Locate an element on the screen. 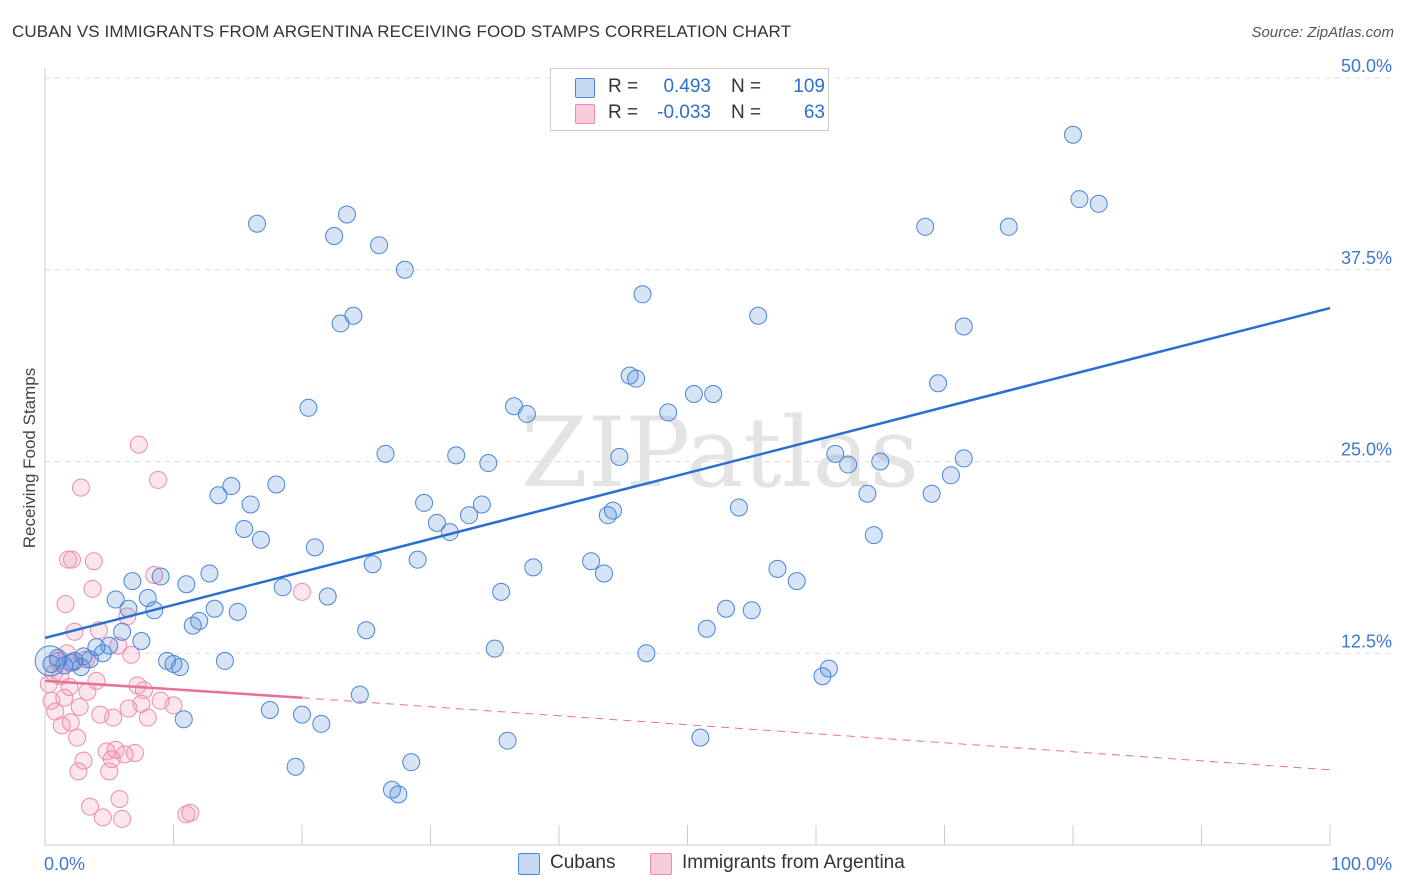 This screenshot has height=892, width=1406. argentina-swatch is located at coordinates (661, 864).